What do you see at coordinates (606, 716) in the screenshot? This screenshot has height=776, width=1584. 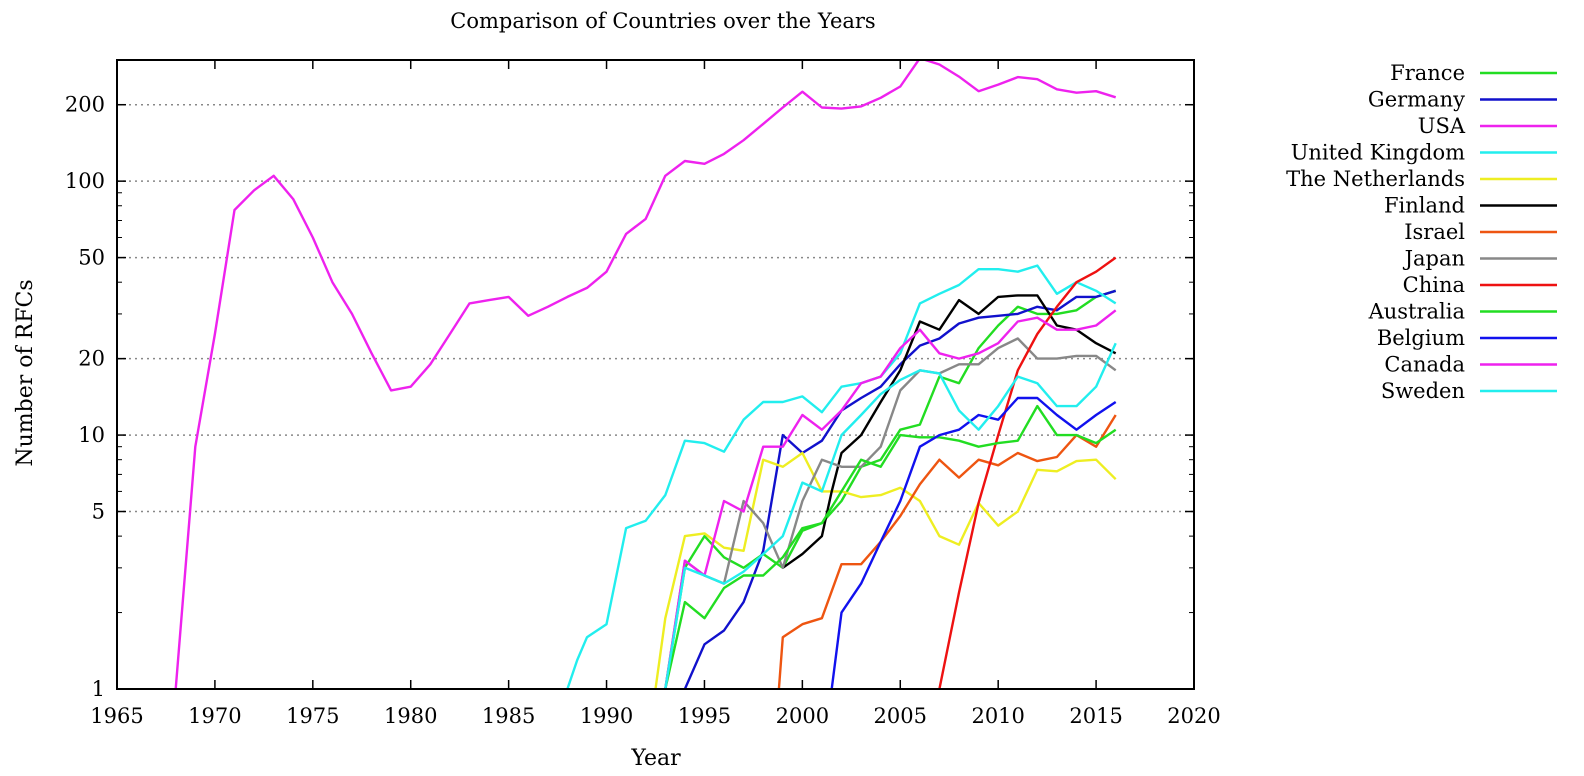 I see `x-tick-label: 1990` at bounding box center [606, 716].